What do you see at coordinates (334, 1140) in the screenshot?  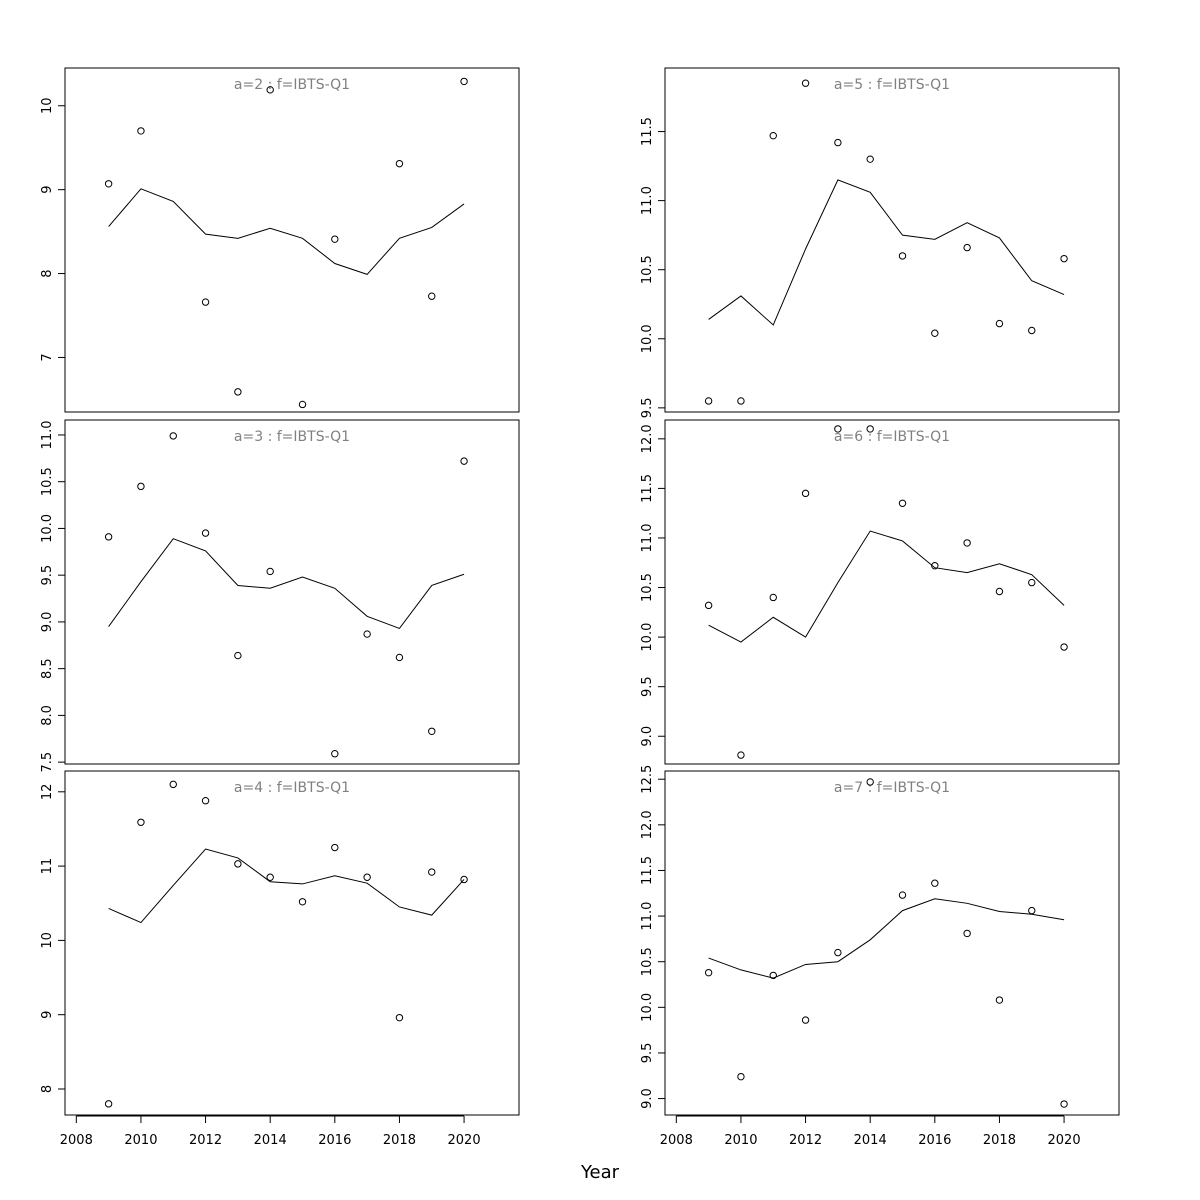 I see `x-tick-label: 2016` at bounding box center [334, 1140].